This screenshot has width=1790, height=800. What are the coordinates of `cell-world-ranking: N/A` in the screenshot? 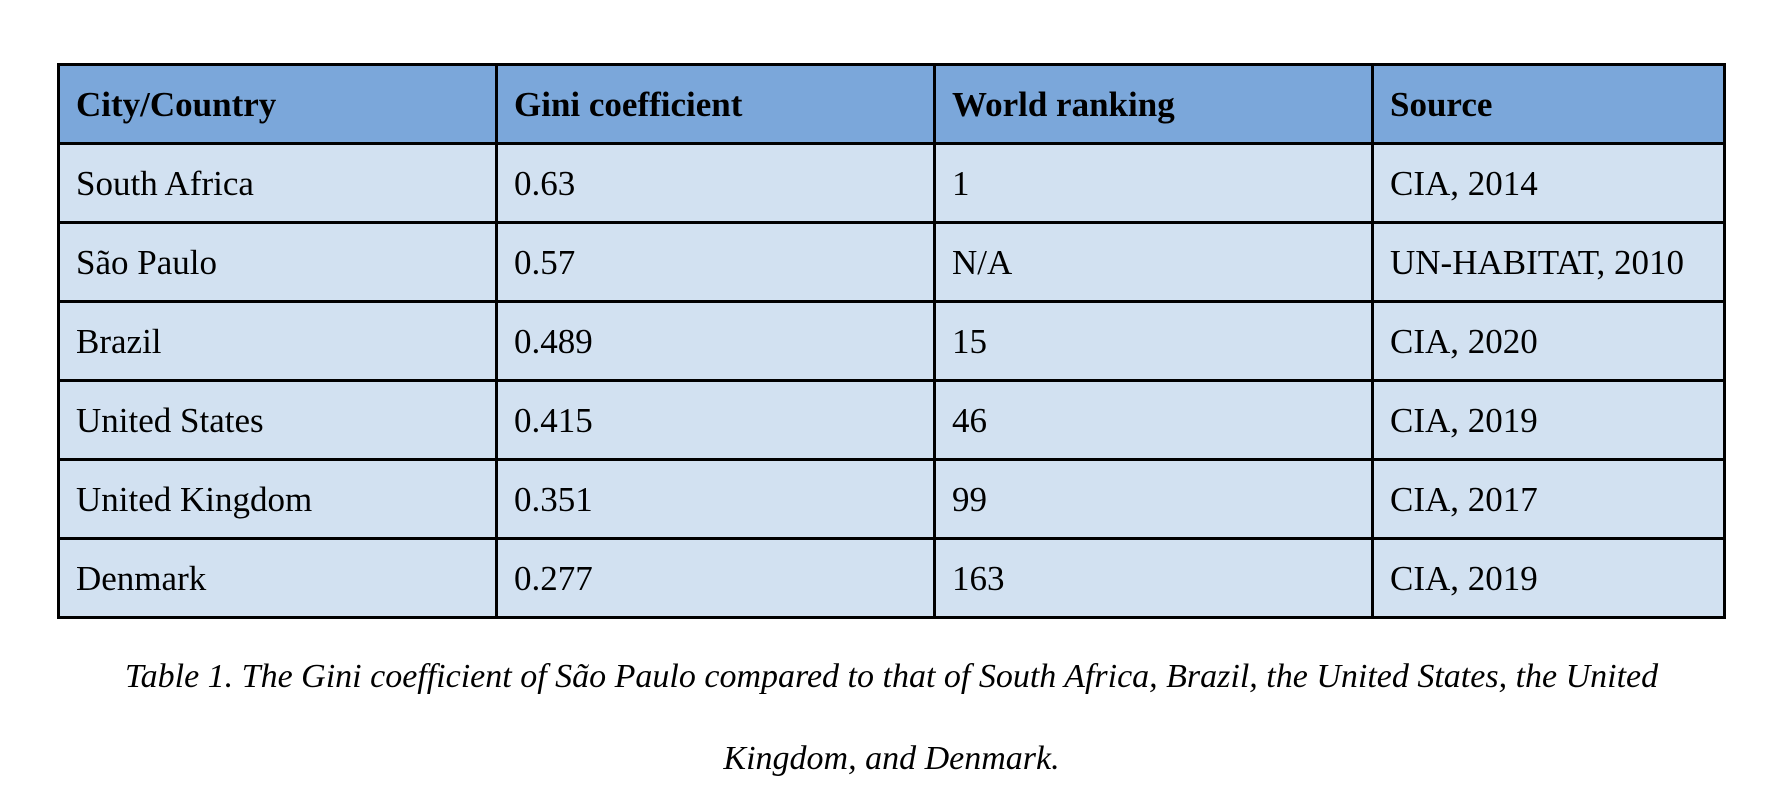 It's located at (1153, 262).